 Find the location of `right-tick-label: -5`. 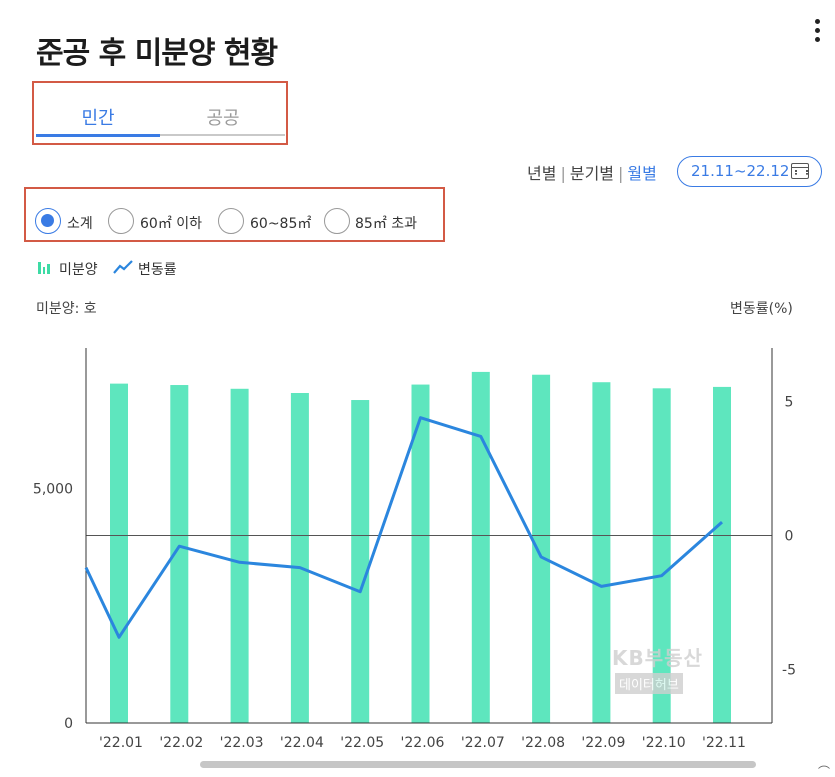

right-tick-label: -5 is located at coordinates (789, 670).